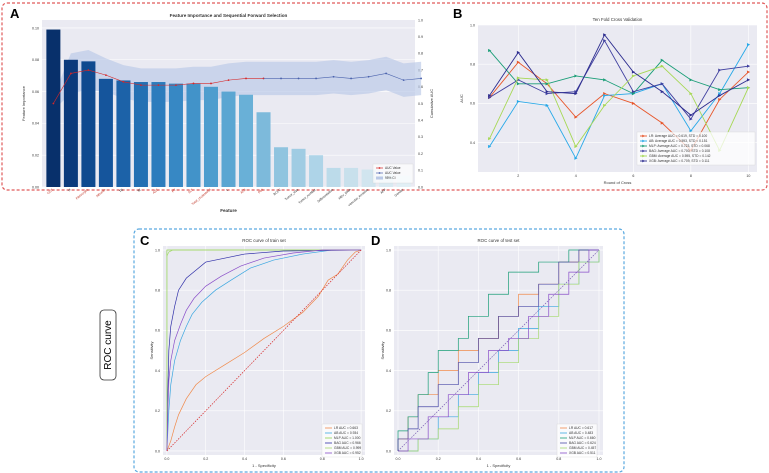 Image resolution: width=769 pixels, height=473 pixels. Describe the element at coordinates (316, 171) in the screenshot. I see `bar-tumor-number` at that location.